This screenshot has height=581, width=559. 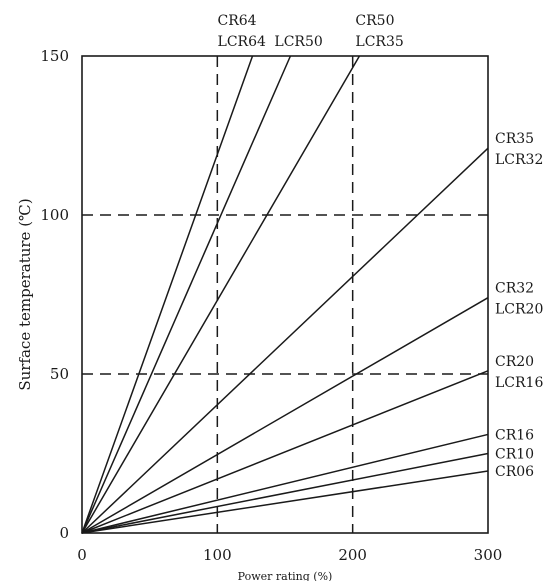 I want to click on series-label-cr32-lcr20: CR32 LCR20, so click(x=519, y=299).